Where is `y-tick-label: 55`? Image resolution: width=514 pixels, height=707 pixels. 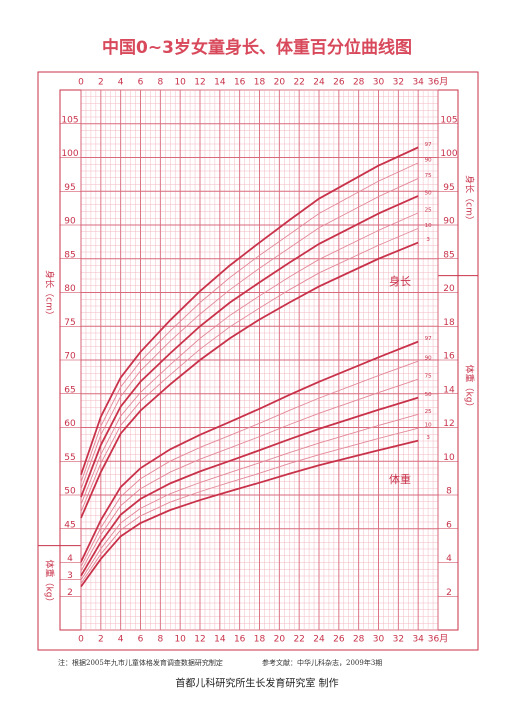 y-tick-label: 55 is located at coordinates (69, 458).